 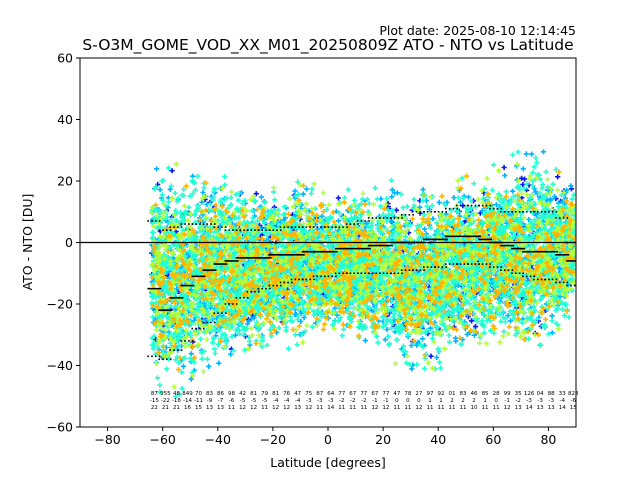 I want to click on mean-series, so click(x=361, y=273).